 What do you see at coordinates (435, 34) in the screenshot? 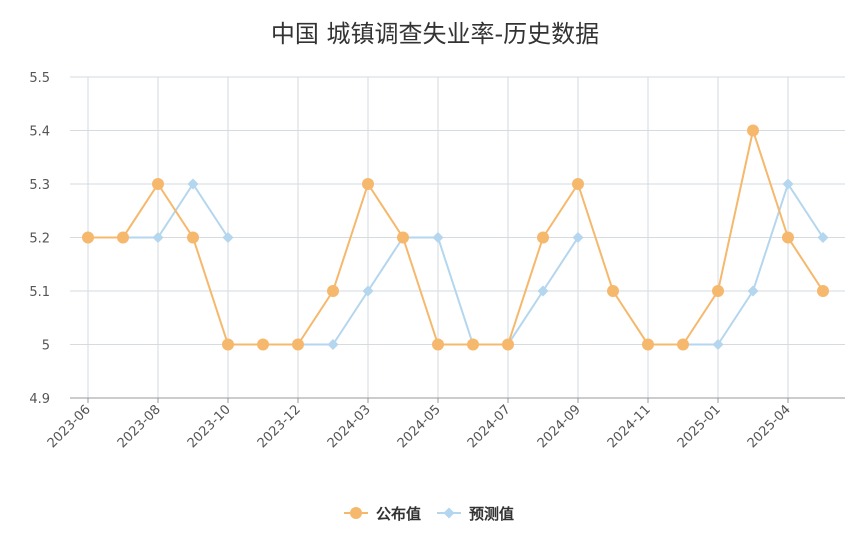
I see `chart-title: 中国 城镇调查失业率-历史数据` at bounding box center [435, 34].